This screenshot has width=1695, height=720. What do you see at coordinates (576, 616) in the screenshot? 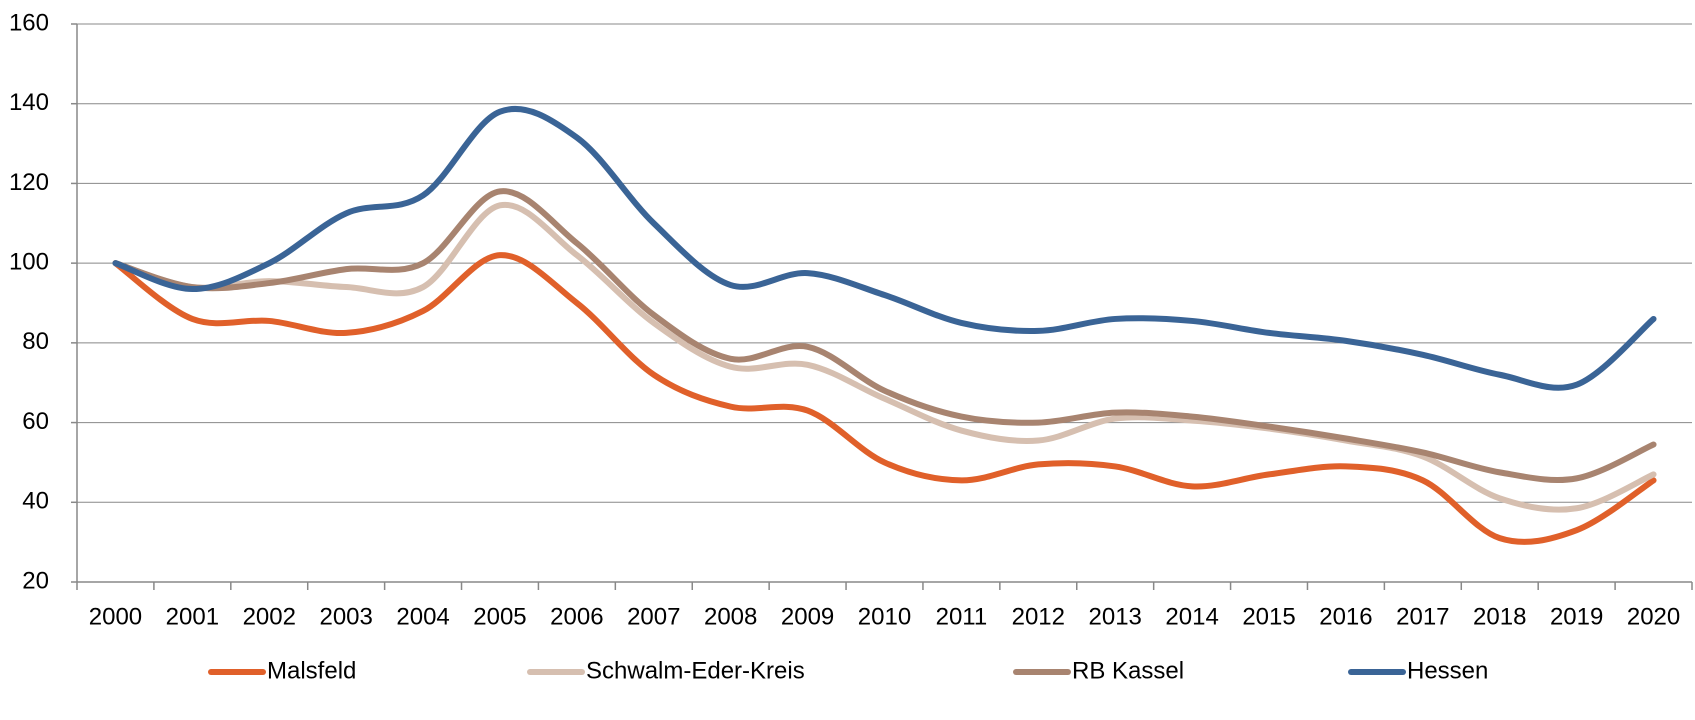
I see `x-tick-label: 2006` at bounding box center [576, 616].